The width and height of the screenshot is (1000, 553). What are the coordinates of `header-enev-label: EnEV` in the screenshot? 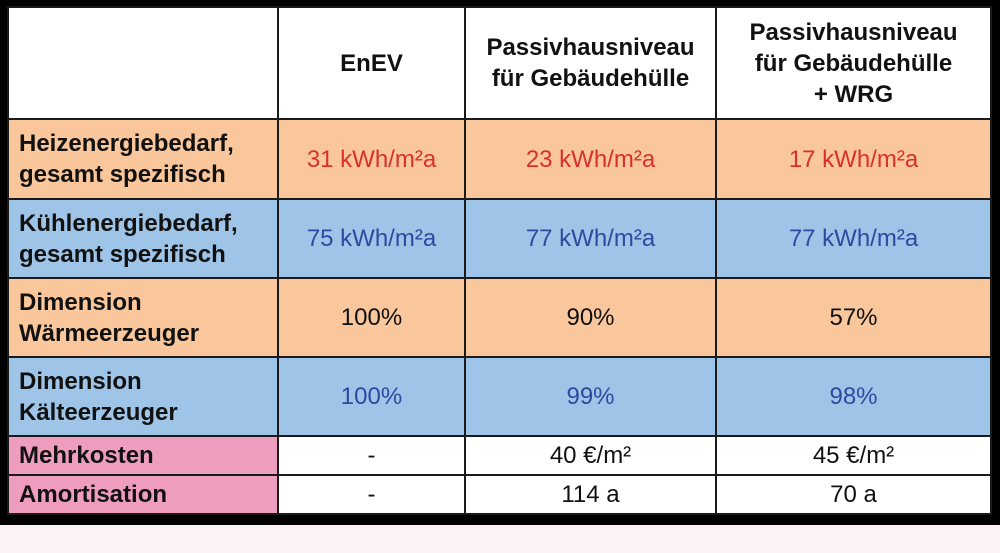 It's located at (371, 63).